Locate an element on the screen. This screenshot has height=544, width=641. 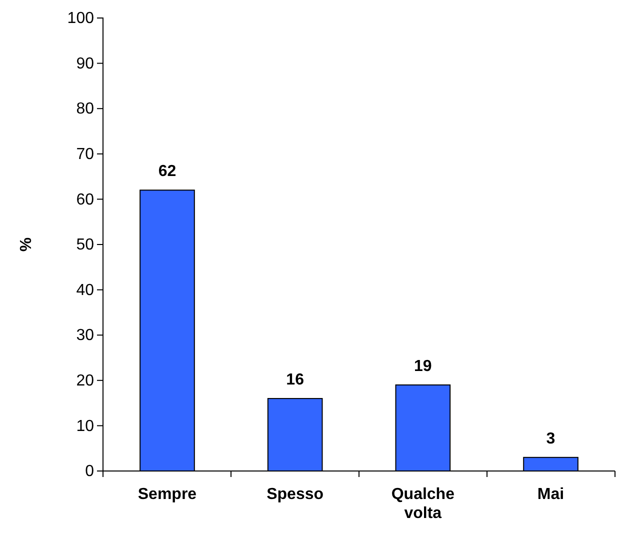
y-tick-label: 60 is located at coordinates (85, 199).